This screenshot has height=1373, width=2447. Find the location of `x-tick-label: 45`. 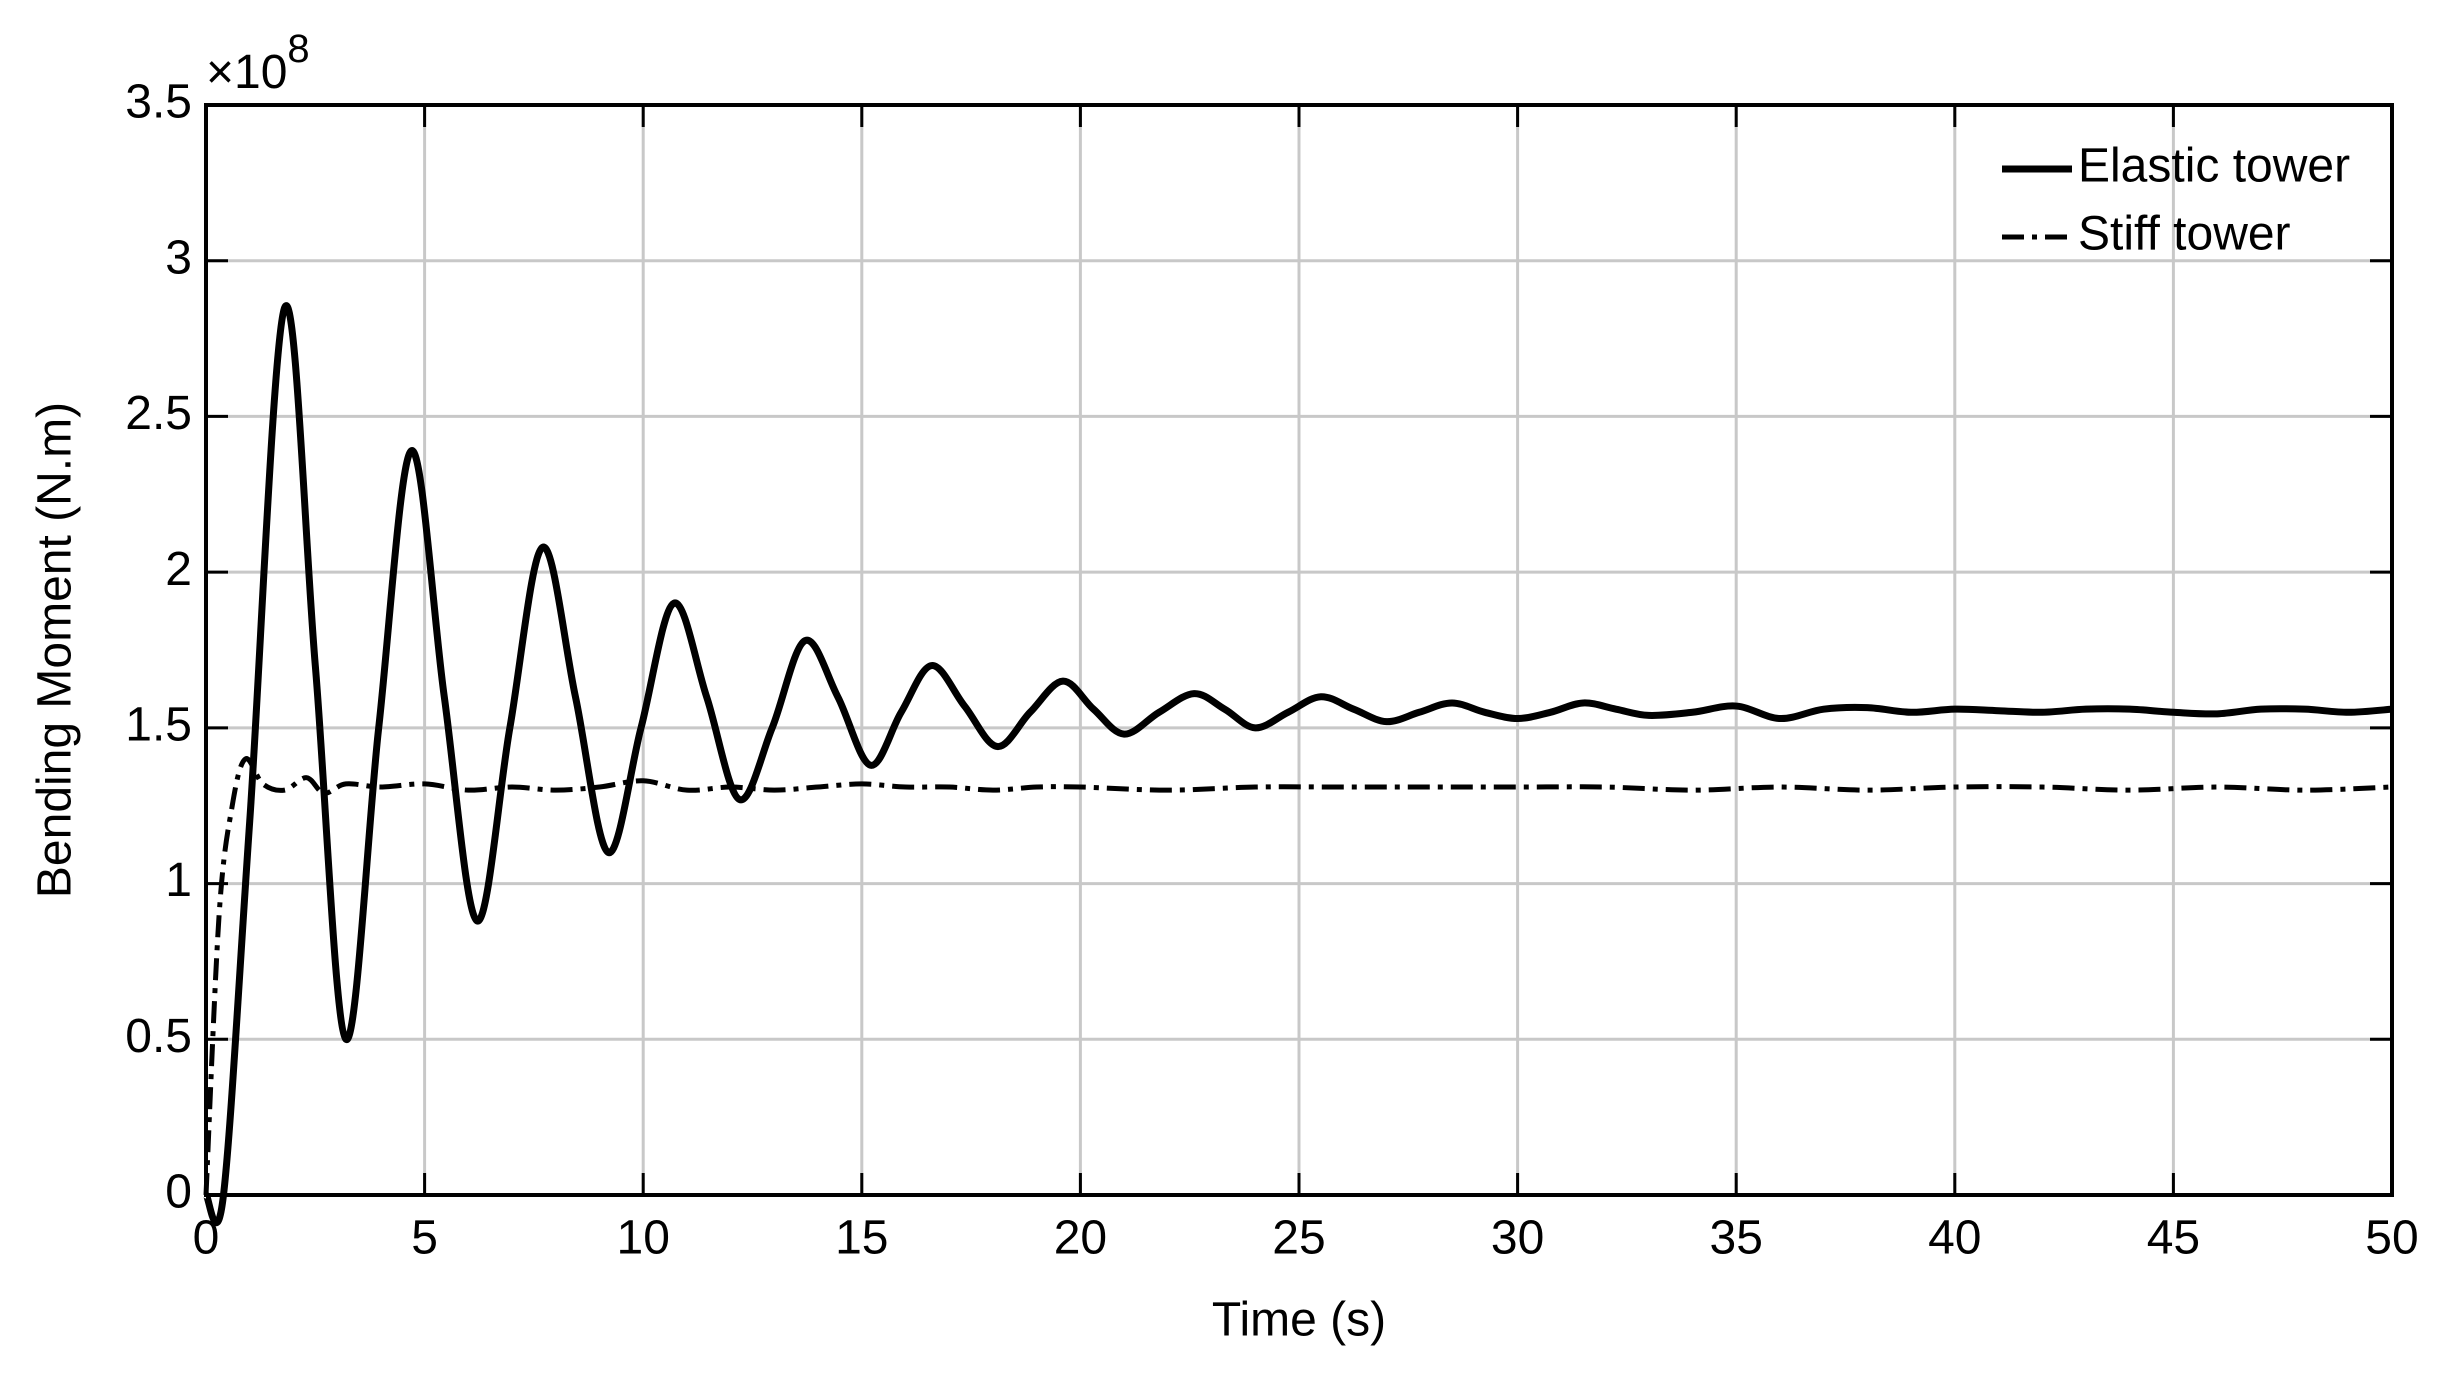

x-tick-label: 45 is located at coordinates (2173, 1238).